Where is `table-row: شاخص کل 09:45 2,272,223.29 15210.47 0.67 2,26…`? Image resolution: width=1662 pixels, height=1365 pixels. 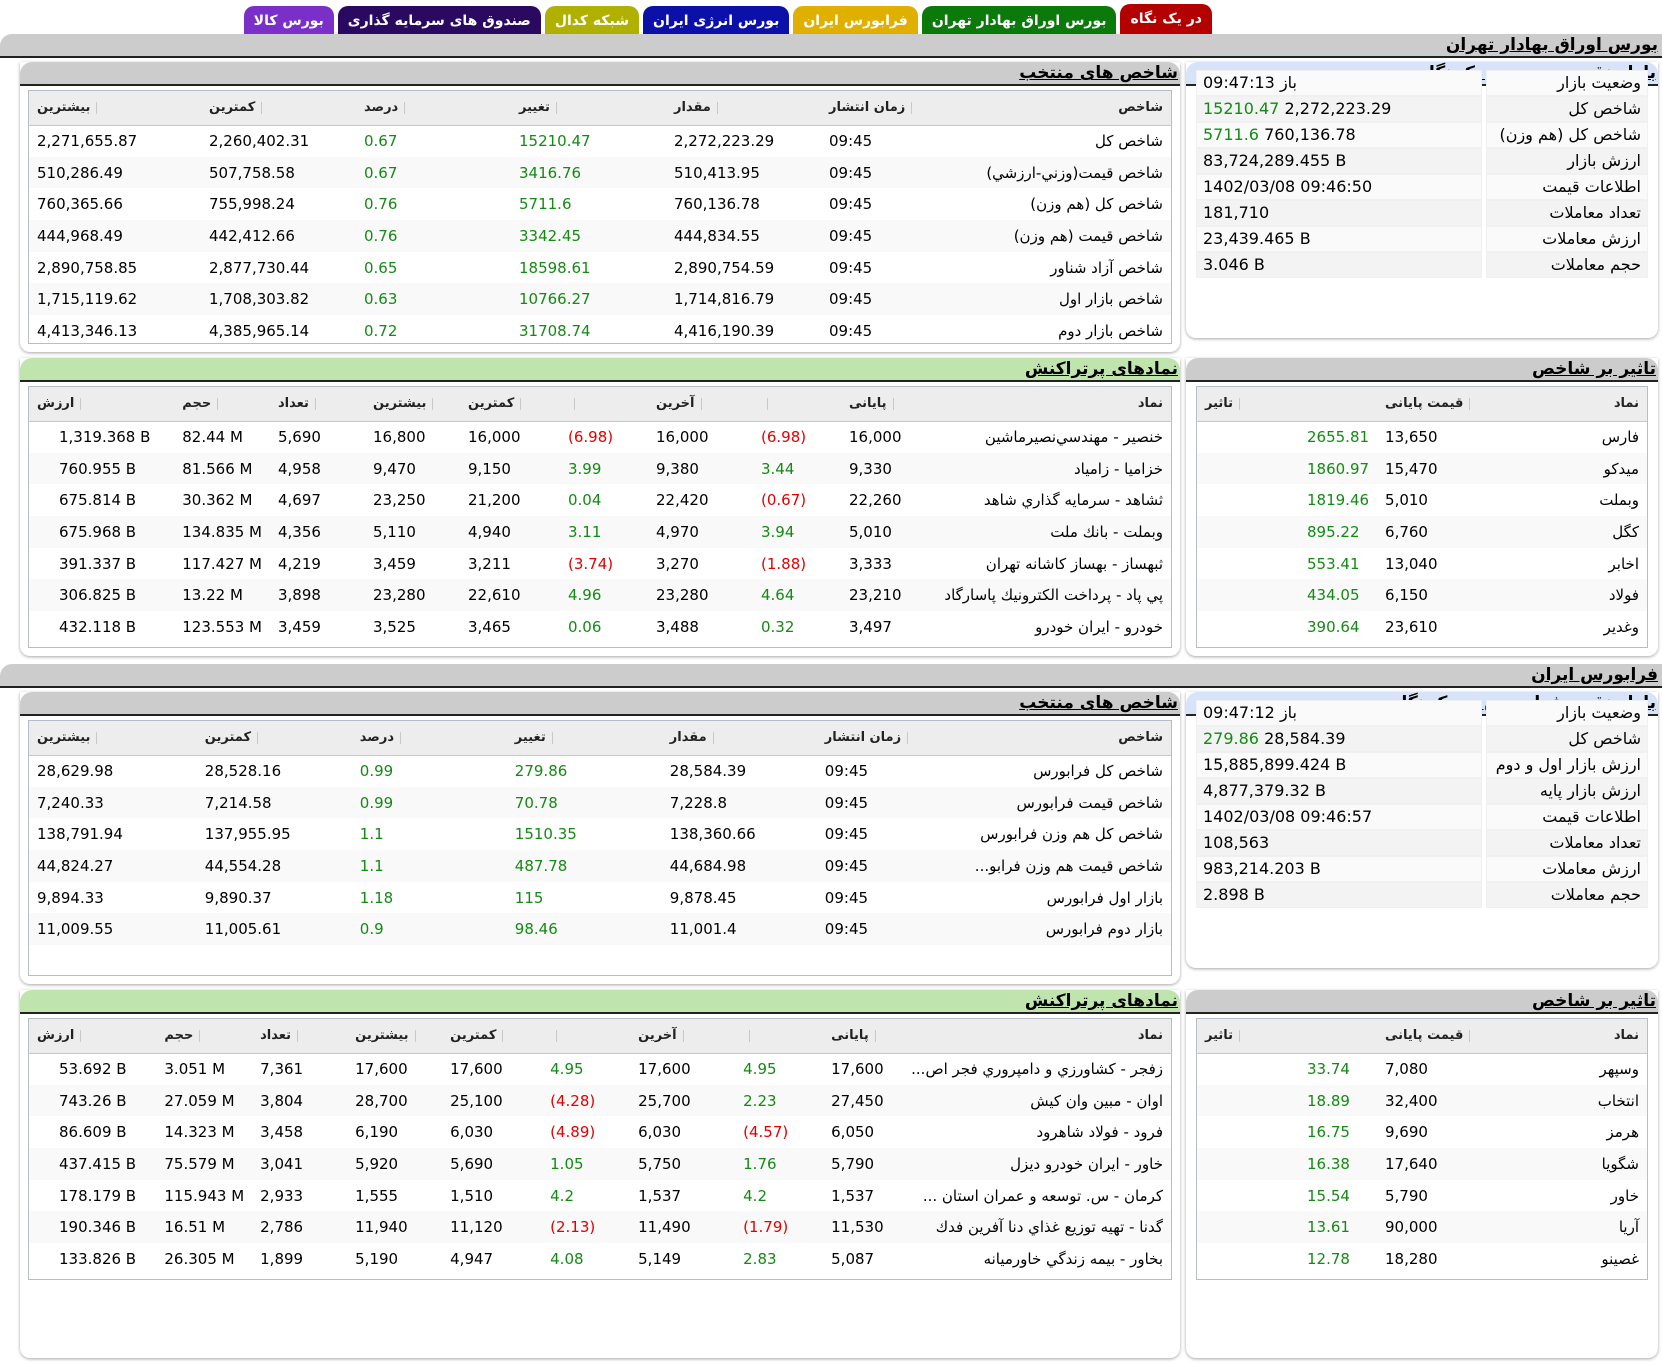
table-row: شاخص کل 09:45 2,272,223.29 15210.47 0.67 2,26… is located at coordinates (600, 141).